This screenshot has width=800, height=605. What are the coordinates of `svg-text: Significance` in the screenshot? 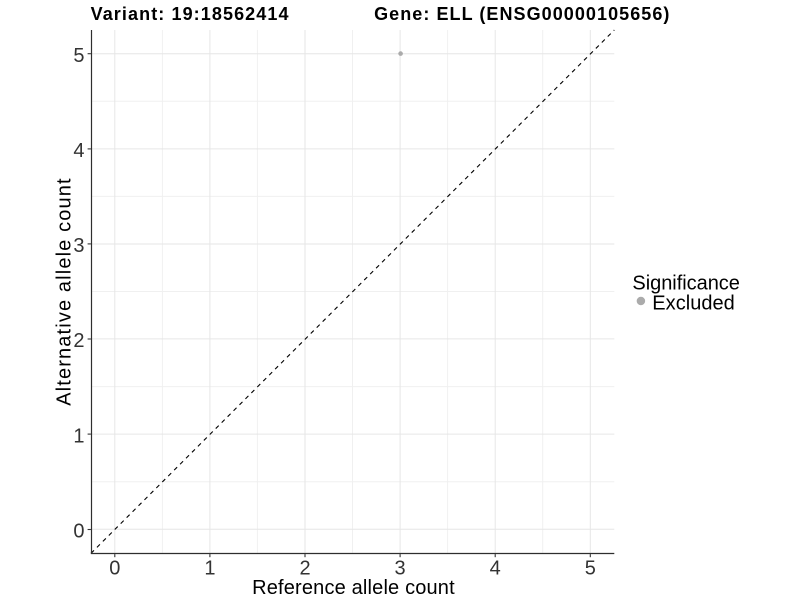 It's located at (686, 283).